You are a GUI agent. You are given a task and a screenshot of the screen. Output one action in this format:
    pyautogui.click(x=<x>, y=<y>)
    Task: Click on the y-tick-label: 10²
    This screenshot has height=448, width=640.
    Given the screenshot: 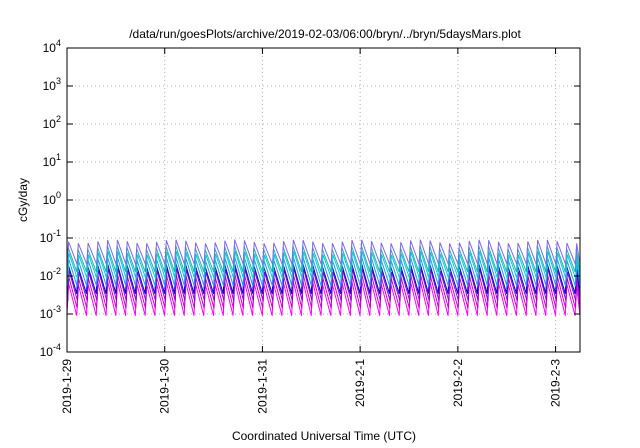 What is the action you would take?
    pyautogui.click(x=52, y=122)
    